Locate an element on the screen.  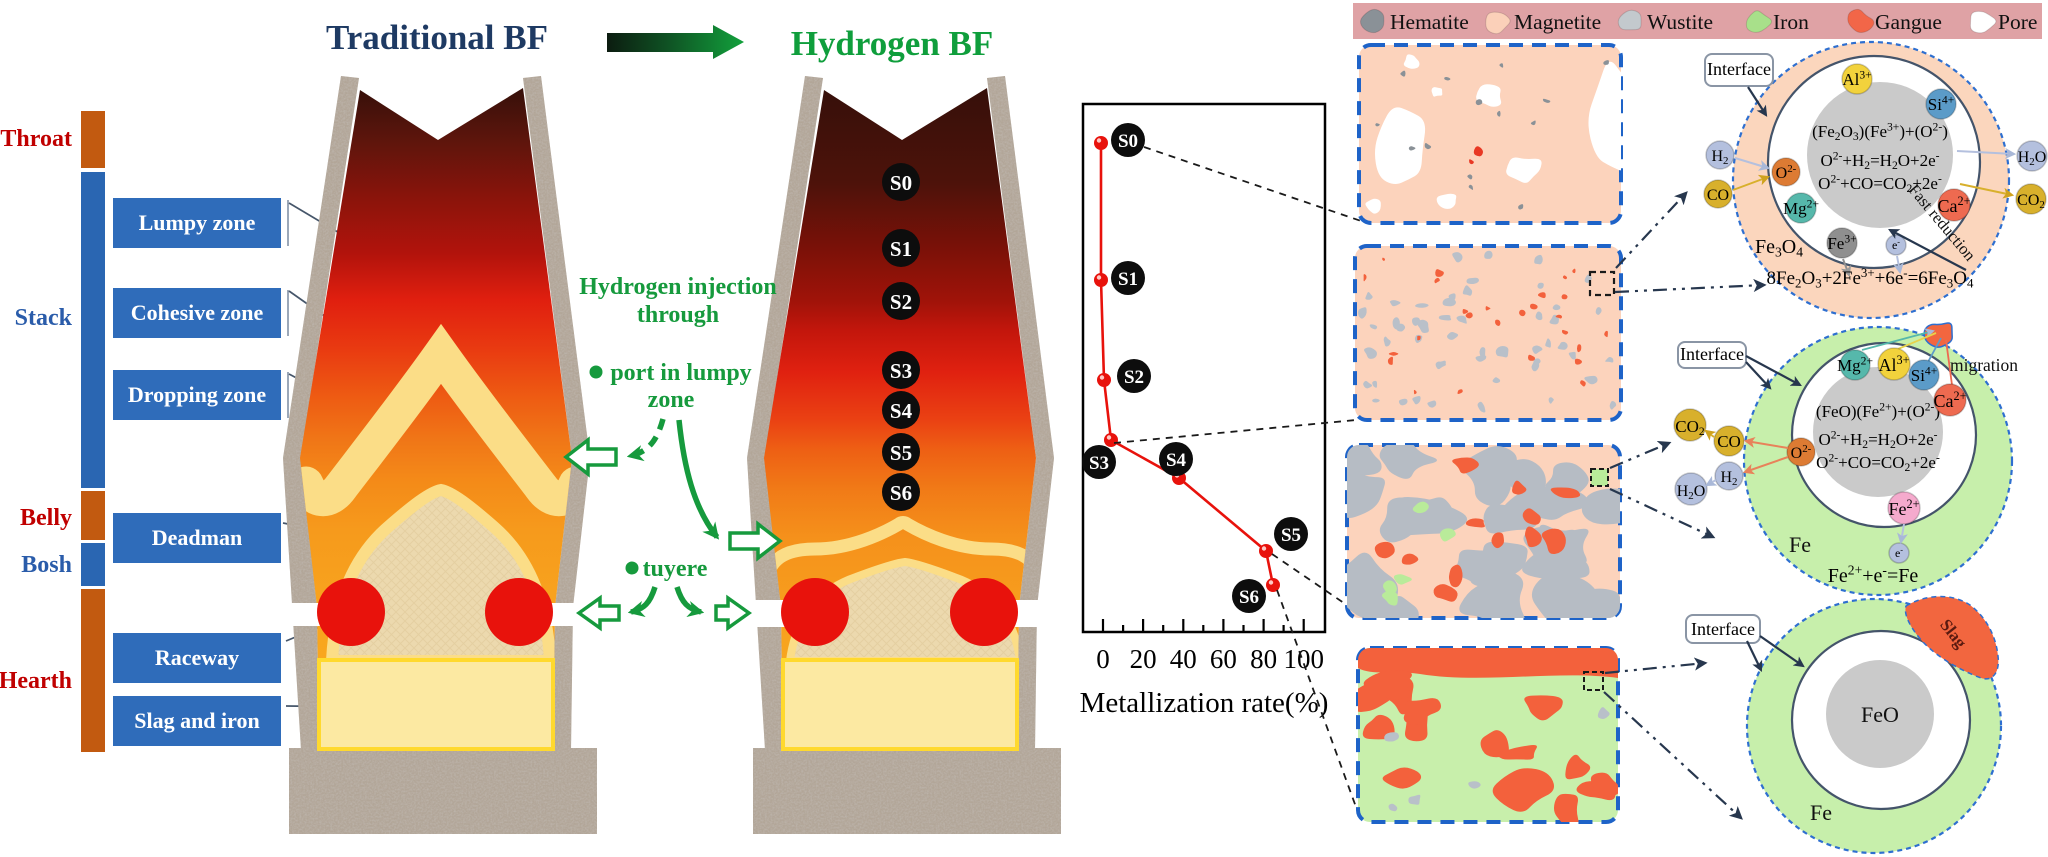
svg-text: port in lumpy is located at coordinates (680, 373).